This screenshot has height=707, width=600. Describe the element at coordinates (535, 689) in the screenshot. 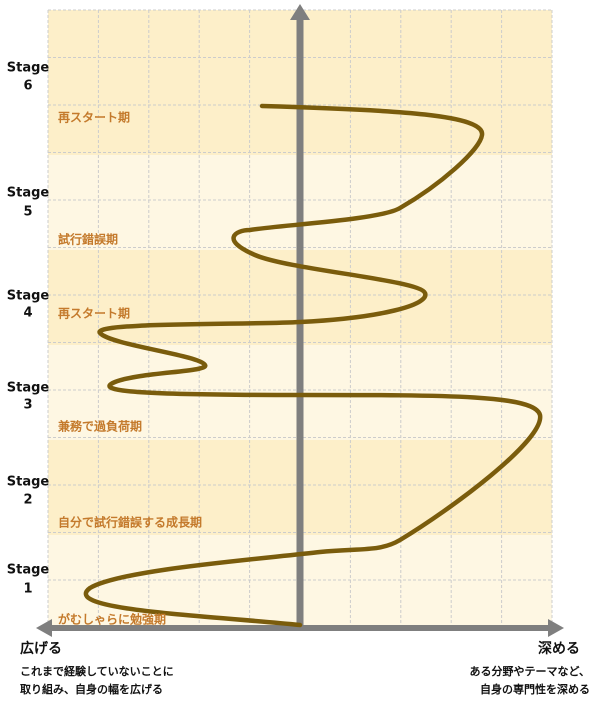

I see `axis-description: 自身の専門性を深める` at that location.